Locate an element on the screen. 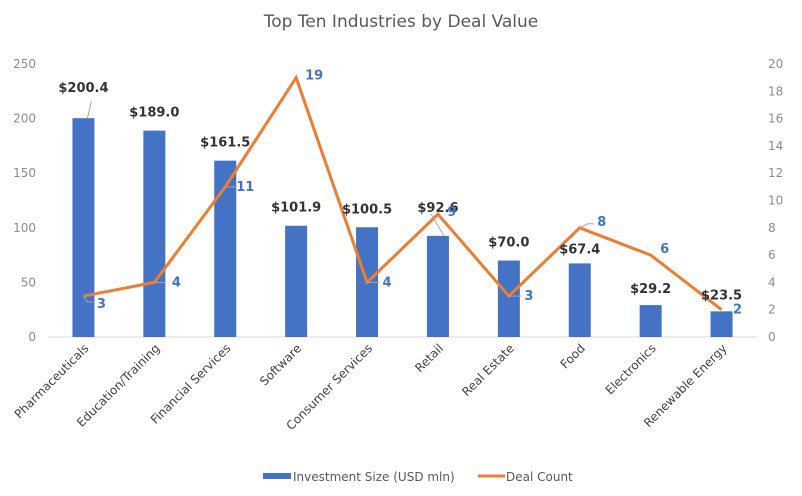  line-data-label: 6 is located at coordinates (664, 249).